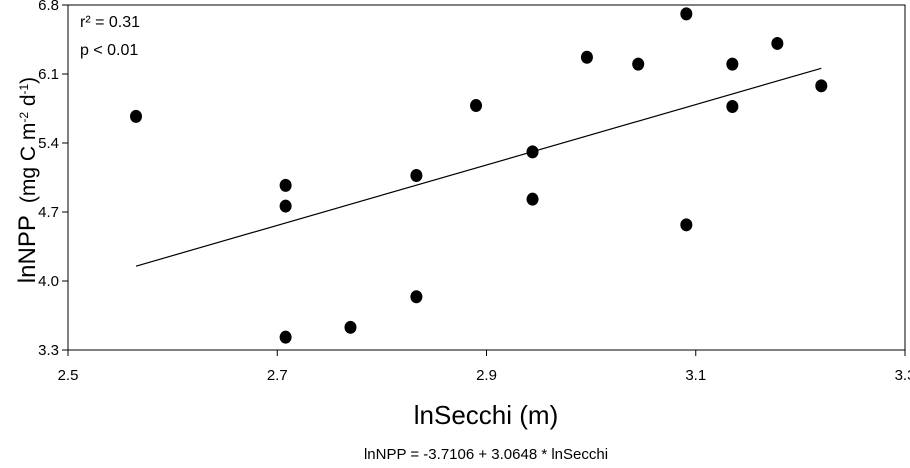 The height and width of the screenshot is (468, 910). I want to click on x-axis-ticks: 2.5 2.7 2.9 3.1 3.3, so click(484, 367).